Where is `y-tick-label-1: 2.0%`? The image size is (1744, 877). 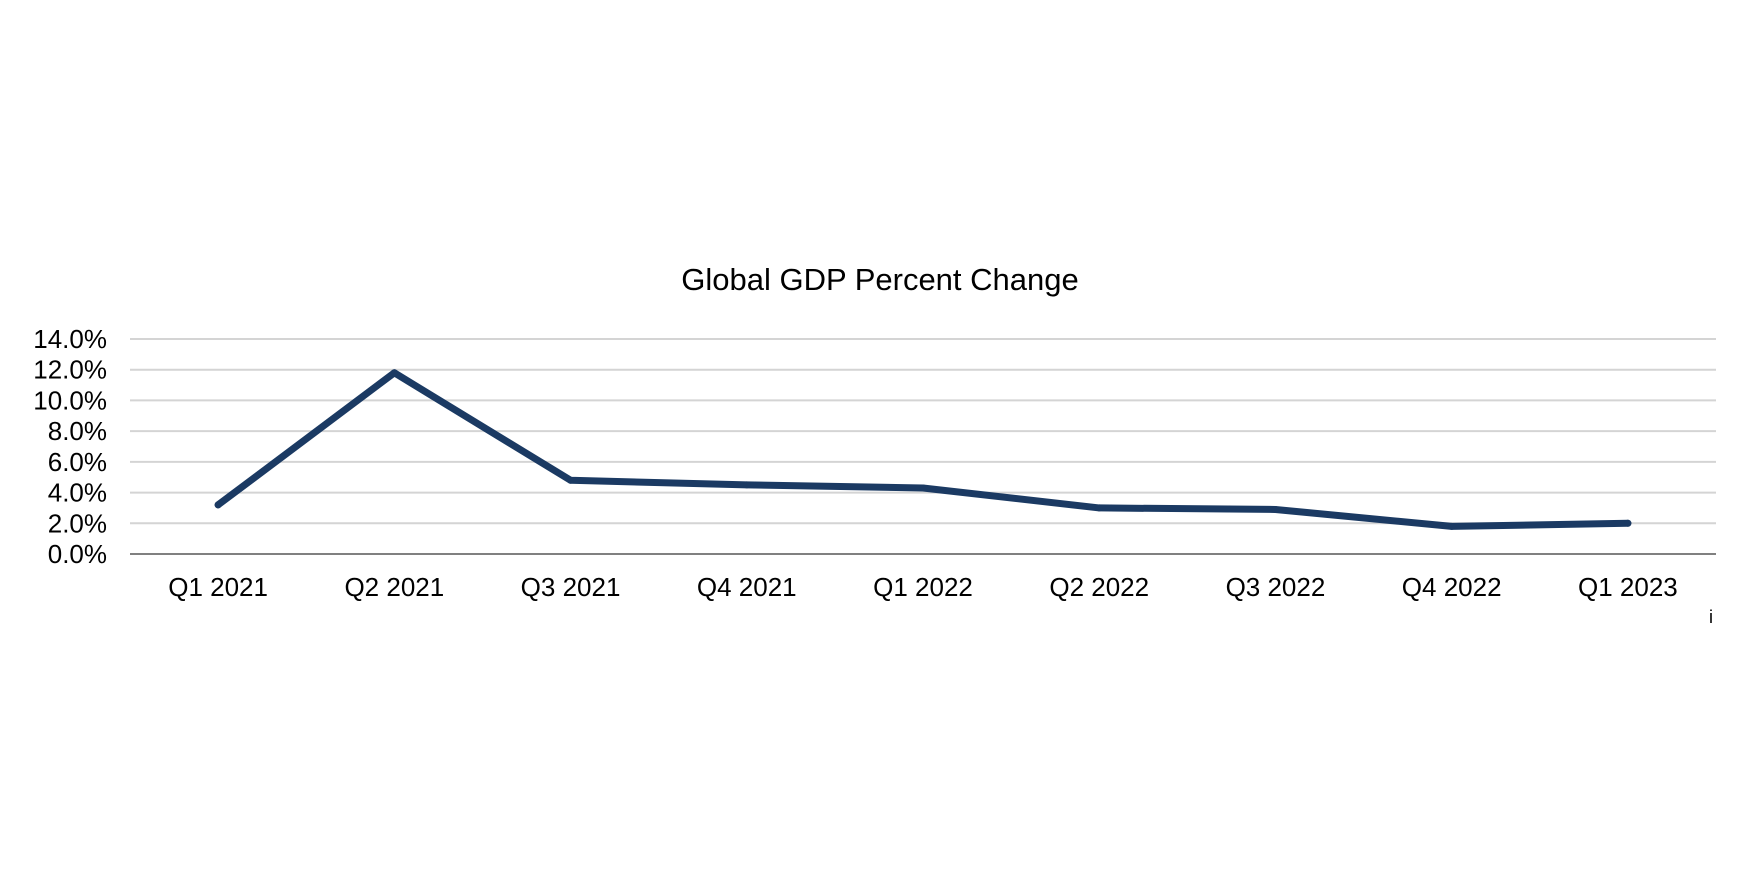
y-tick-label-1: 2.0% is located at coordinates (77, 523).